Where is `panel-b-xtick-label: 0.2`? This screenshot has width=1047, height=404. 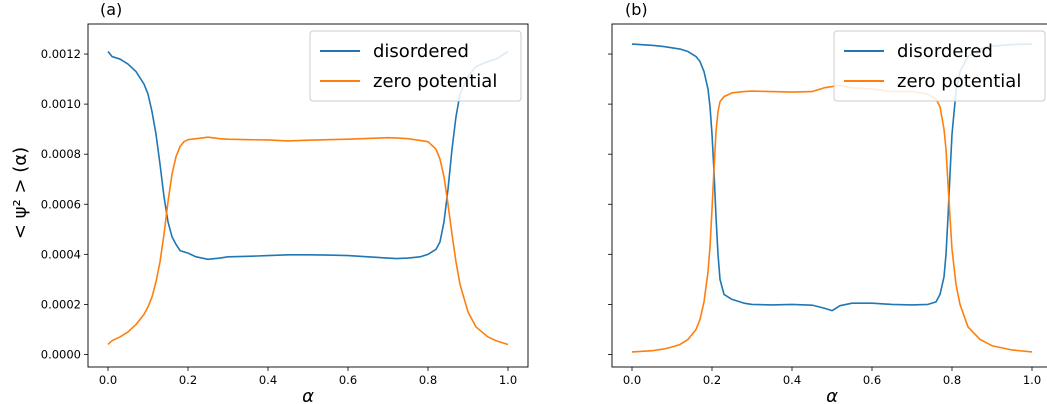
panel-b-xtick-label: 0.2 is located at coordinates (712, 380).